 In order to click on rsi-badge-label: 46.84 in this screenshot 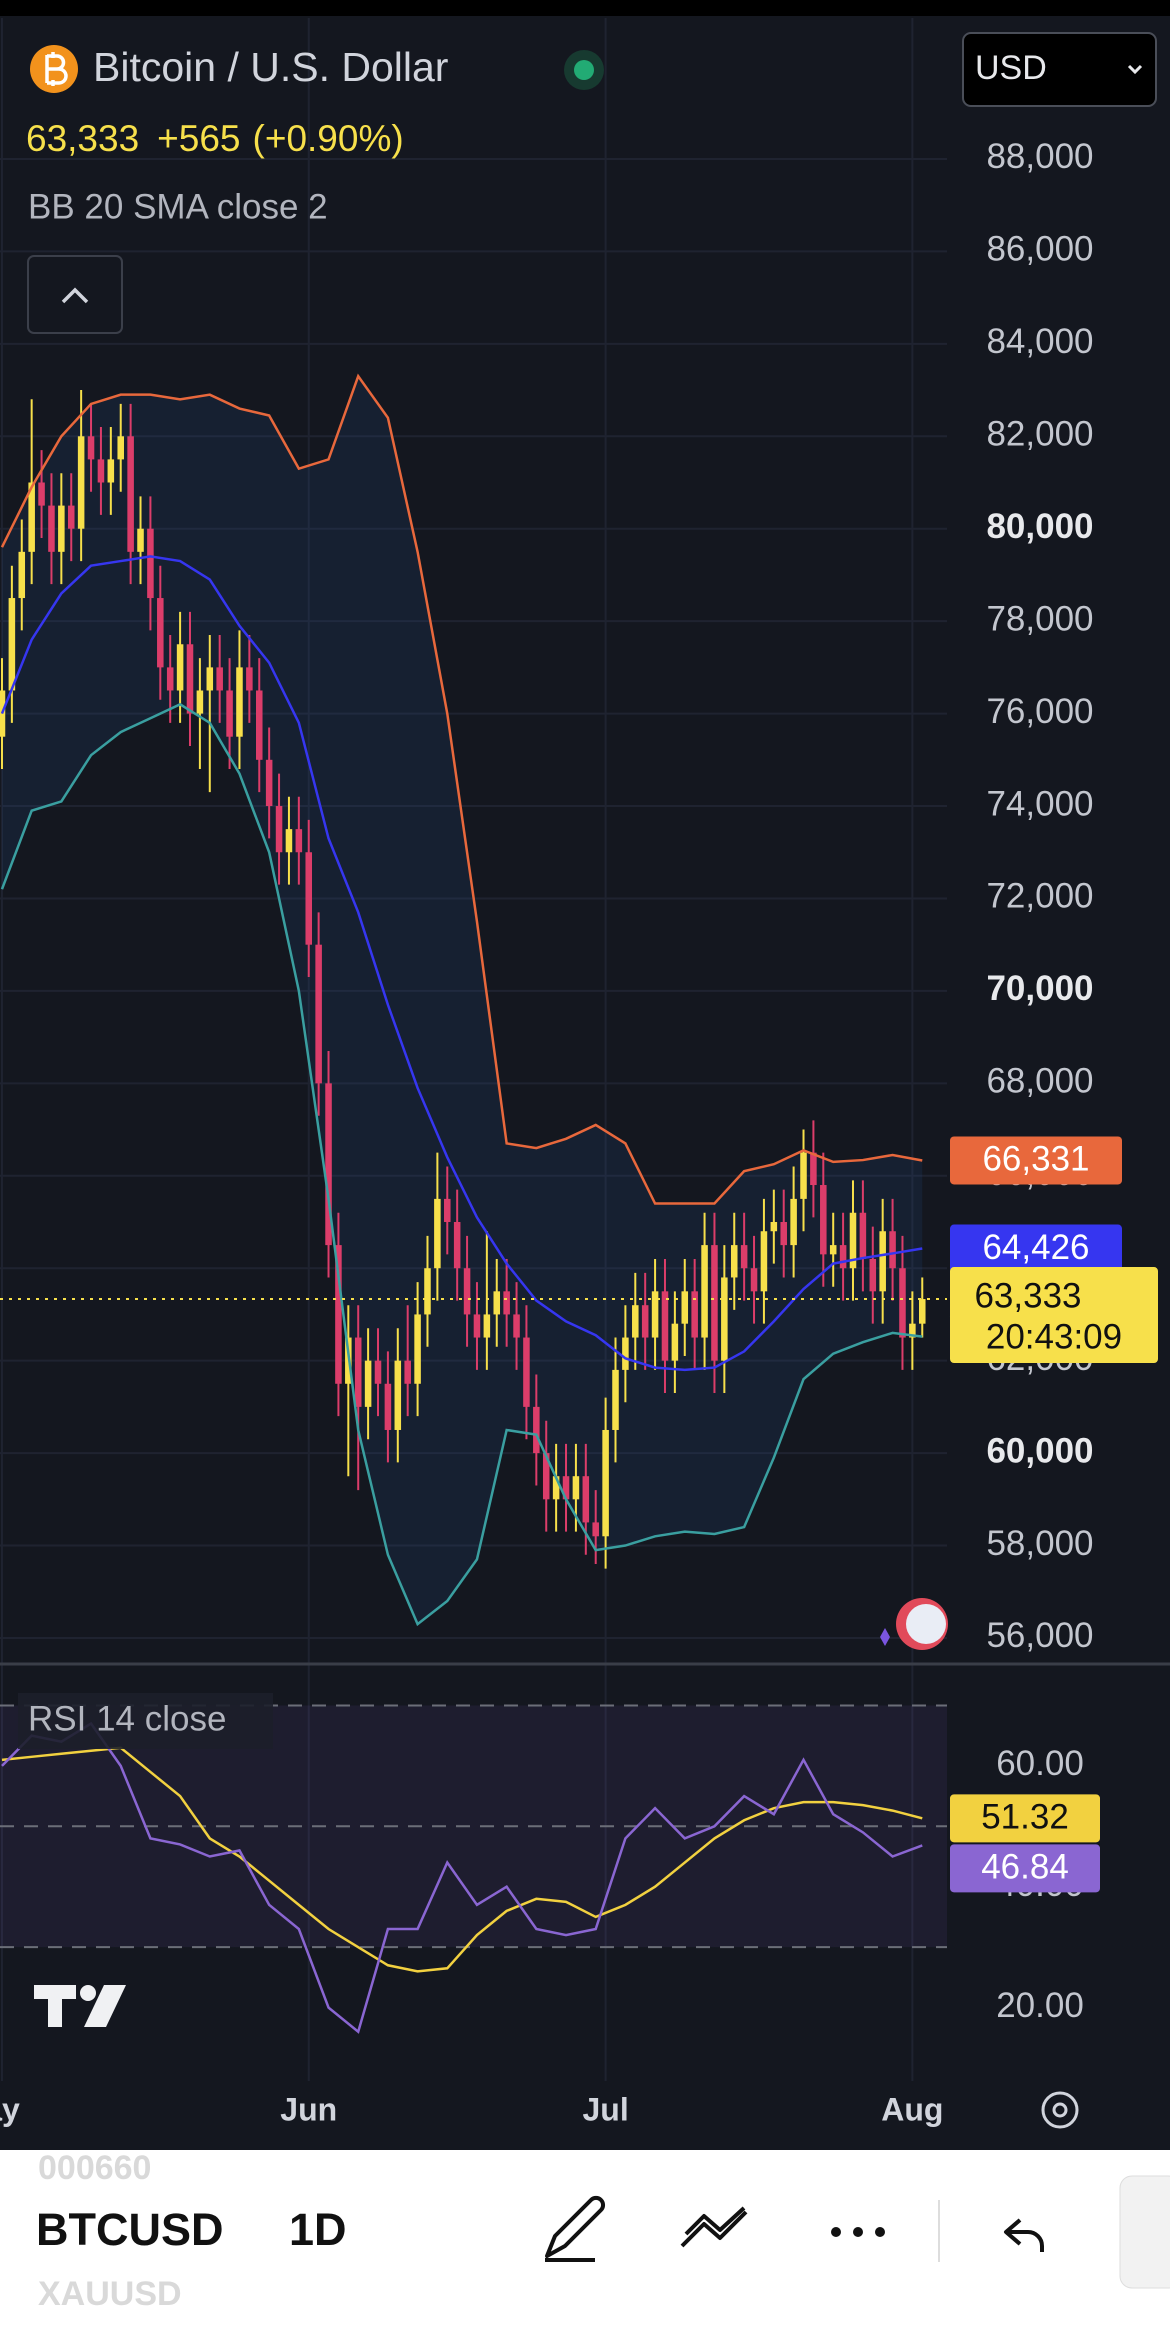, I will do `click(1025, 1867)`.